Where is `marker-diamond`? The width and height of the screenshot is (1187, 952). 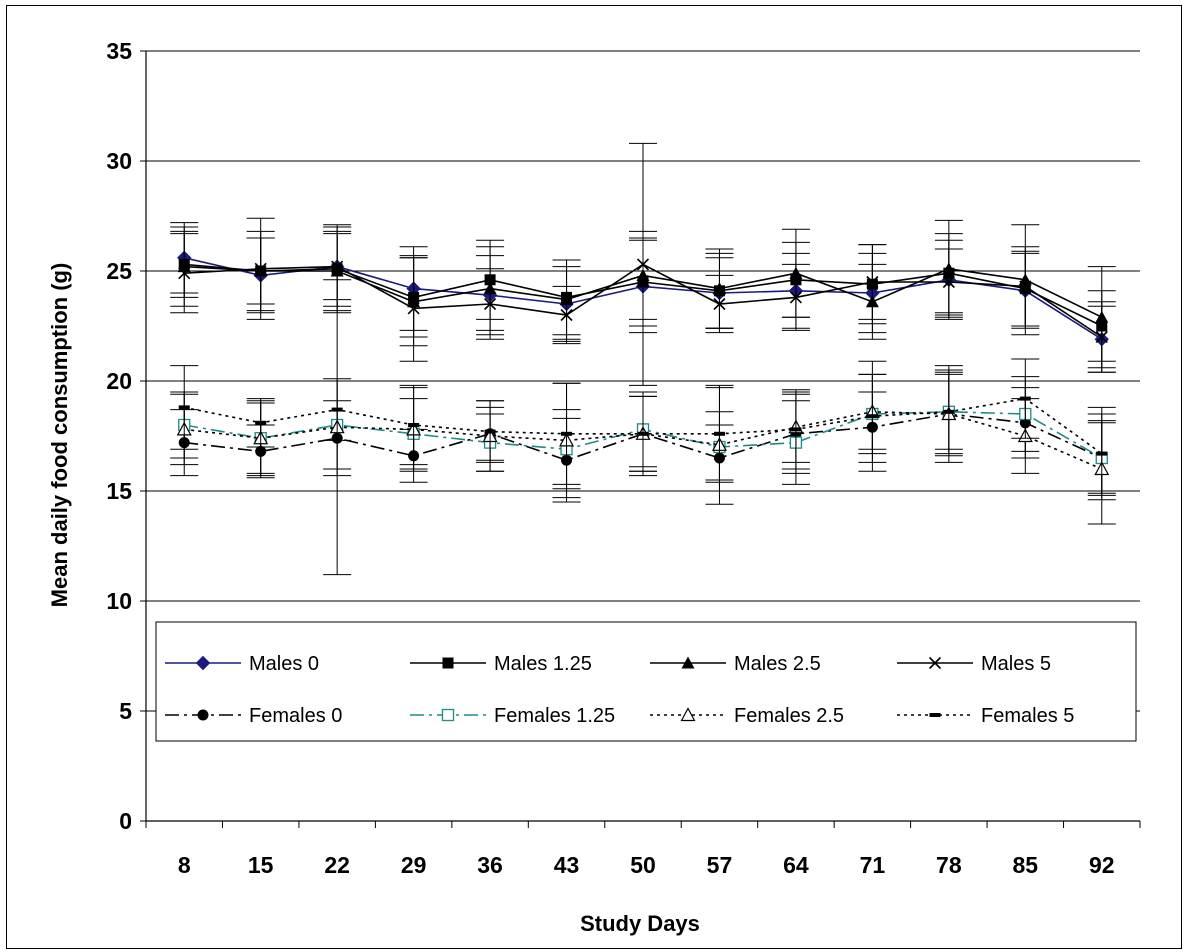 marker-diamond is located at coordinates (203, 663).